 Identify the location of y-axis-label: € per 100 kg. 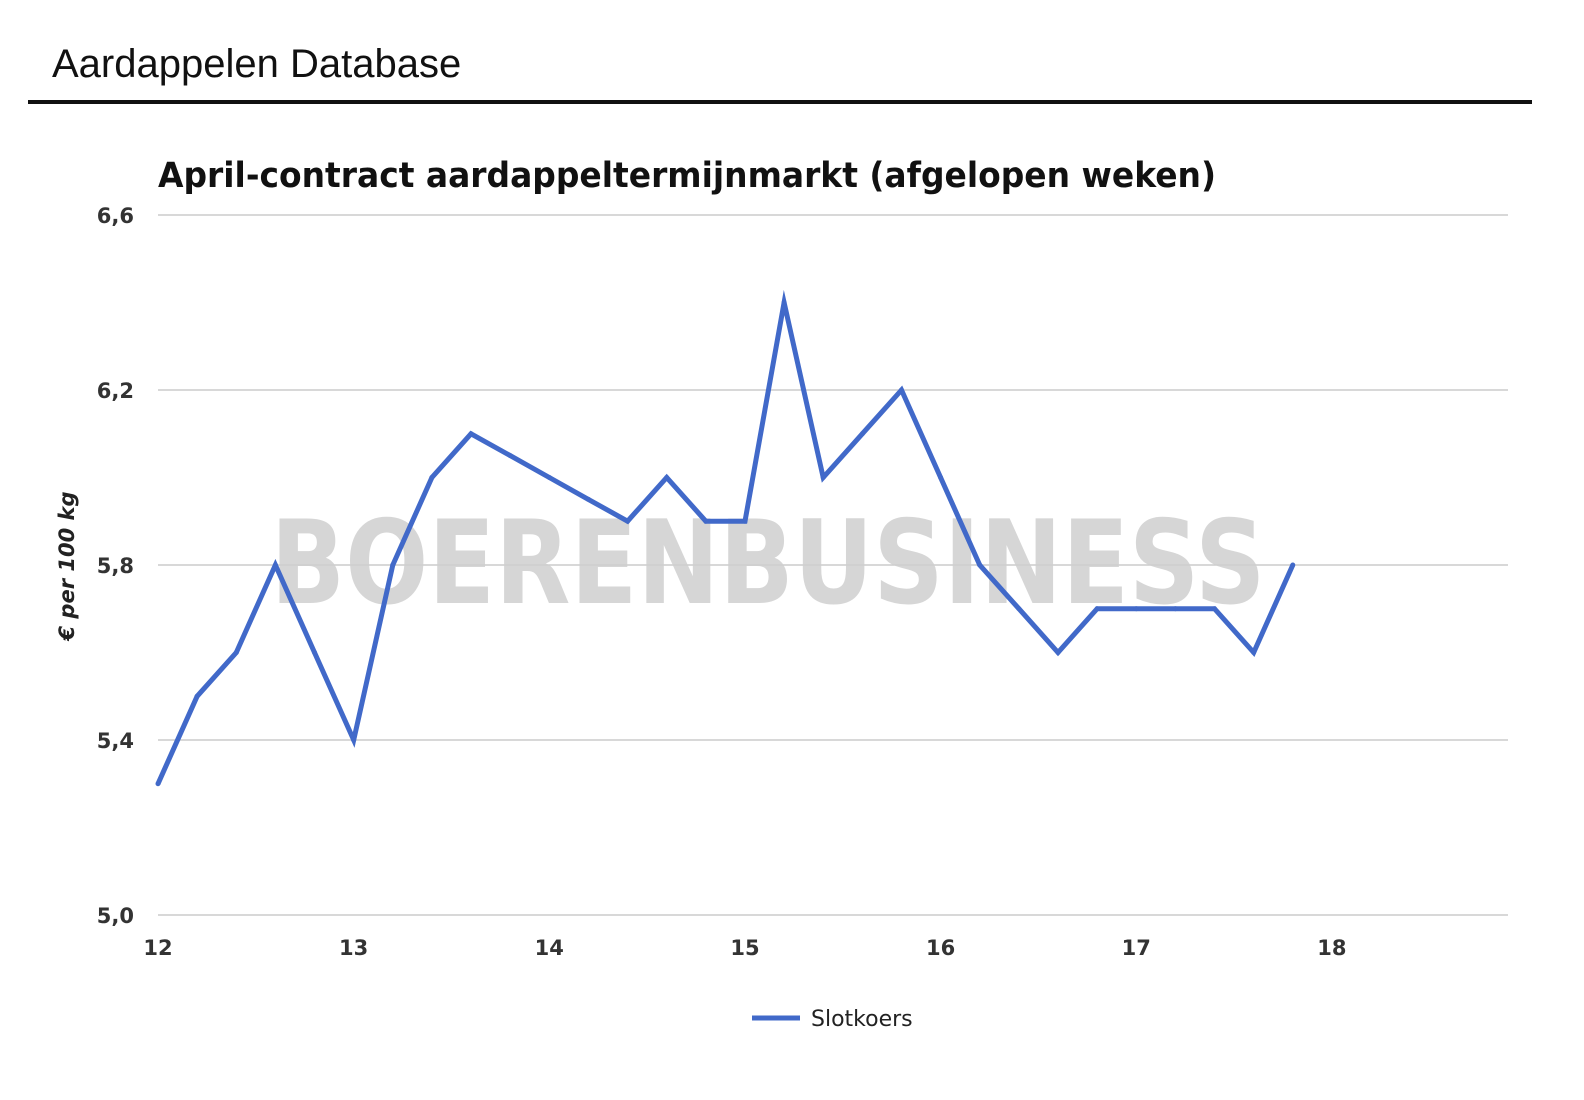
(67, 566).